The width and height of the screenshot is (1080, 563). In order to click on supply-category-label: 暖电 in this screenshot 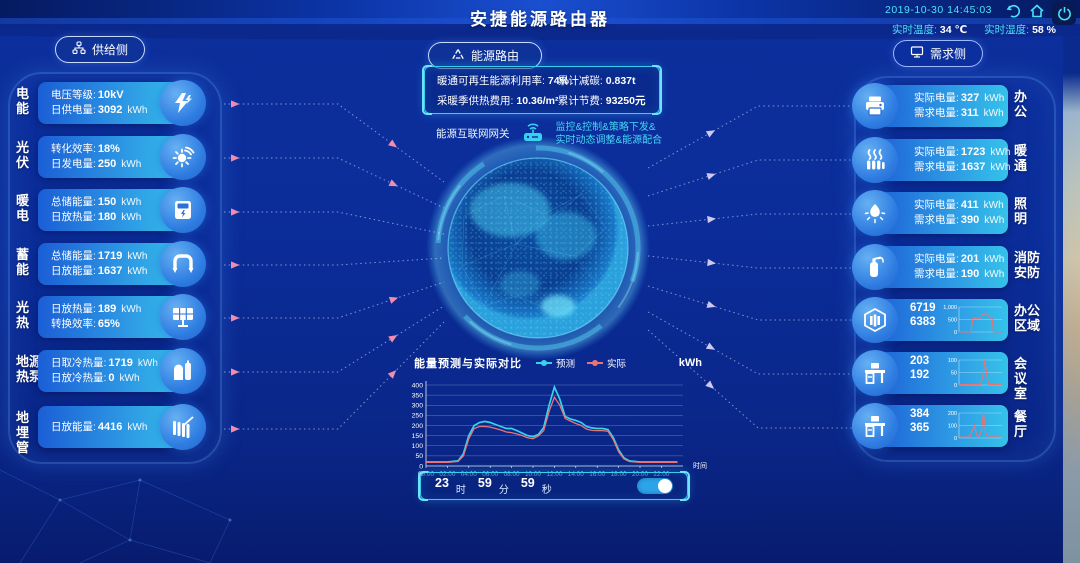, I will do `click(23, 208)`.